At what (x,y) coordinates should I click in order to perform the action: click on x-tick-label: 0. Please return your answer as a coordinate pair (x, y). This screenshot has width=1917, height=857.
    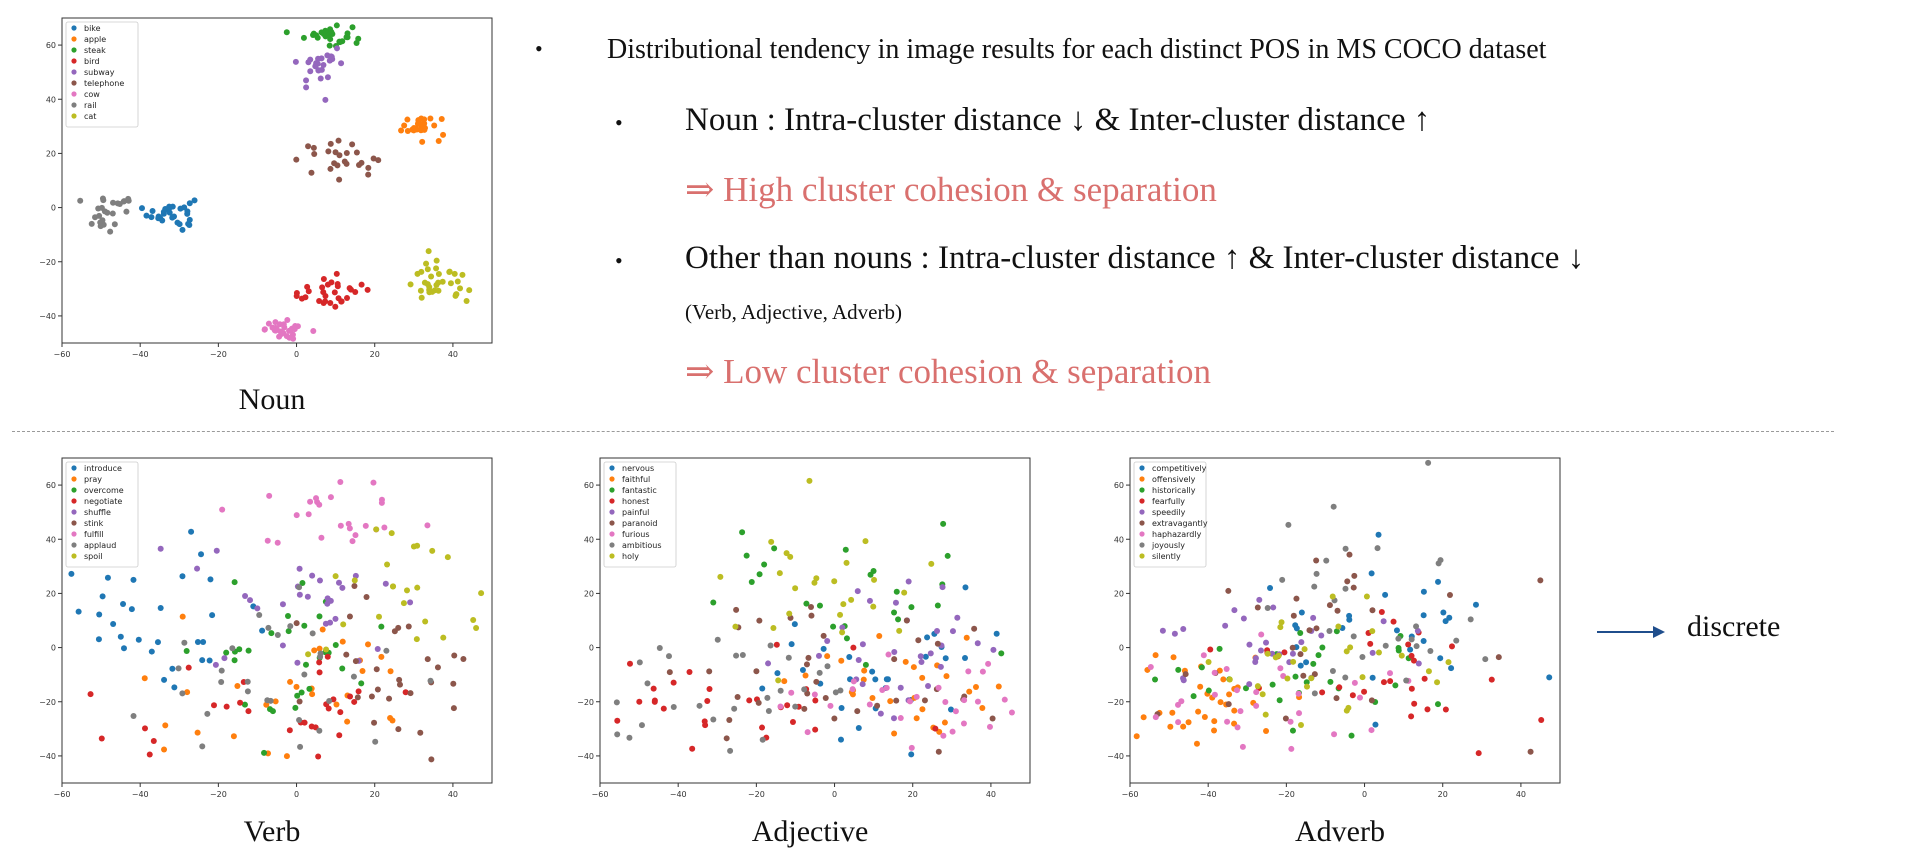
    Looking at the image, I should click on (296, 354).